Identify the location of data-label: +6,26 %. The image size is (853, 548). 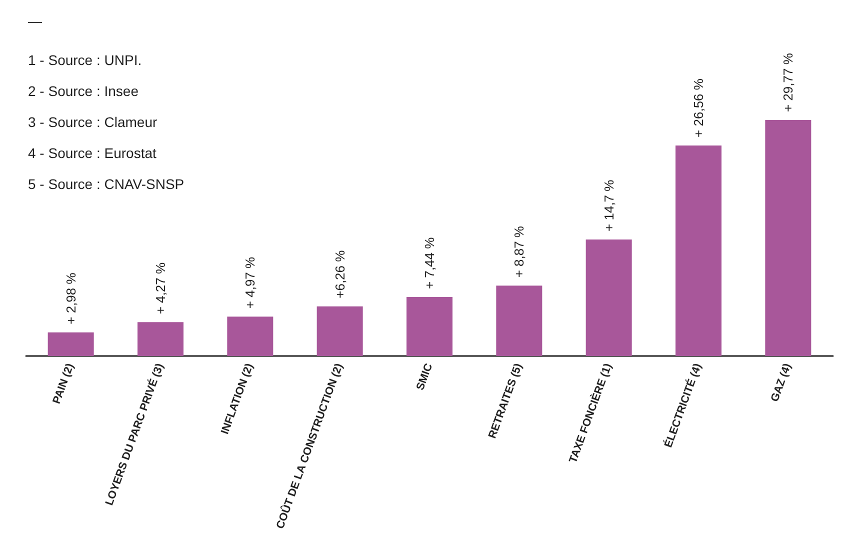
(340, 274).